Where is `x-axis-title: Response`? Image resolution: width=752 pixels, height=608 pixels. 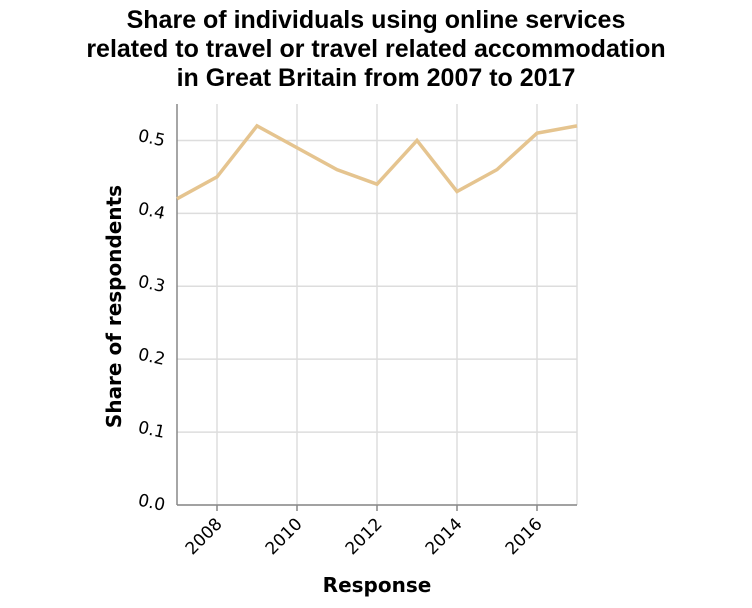 x-axis-title: Response is located at coordinates (377, 585).